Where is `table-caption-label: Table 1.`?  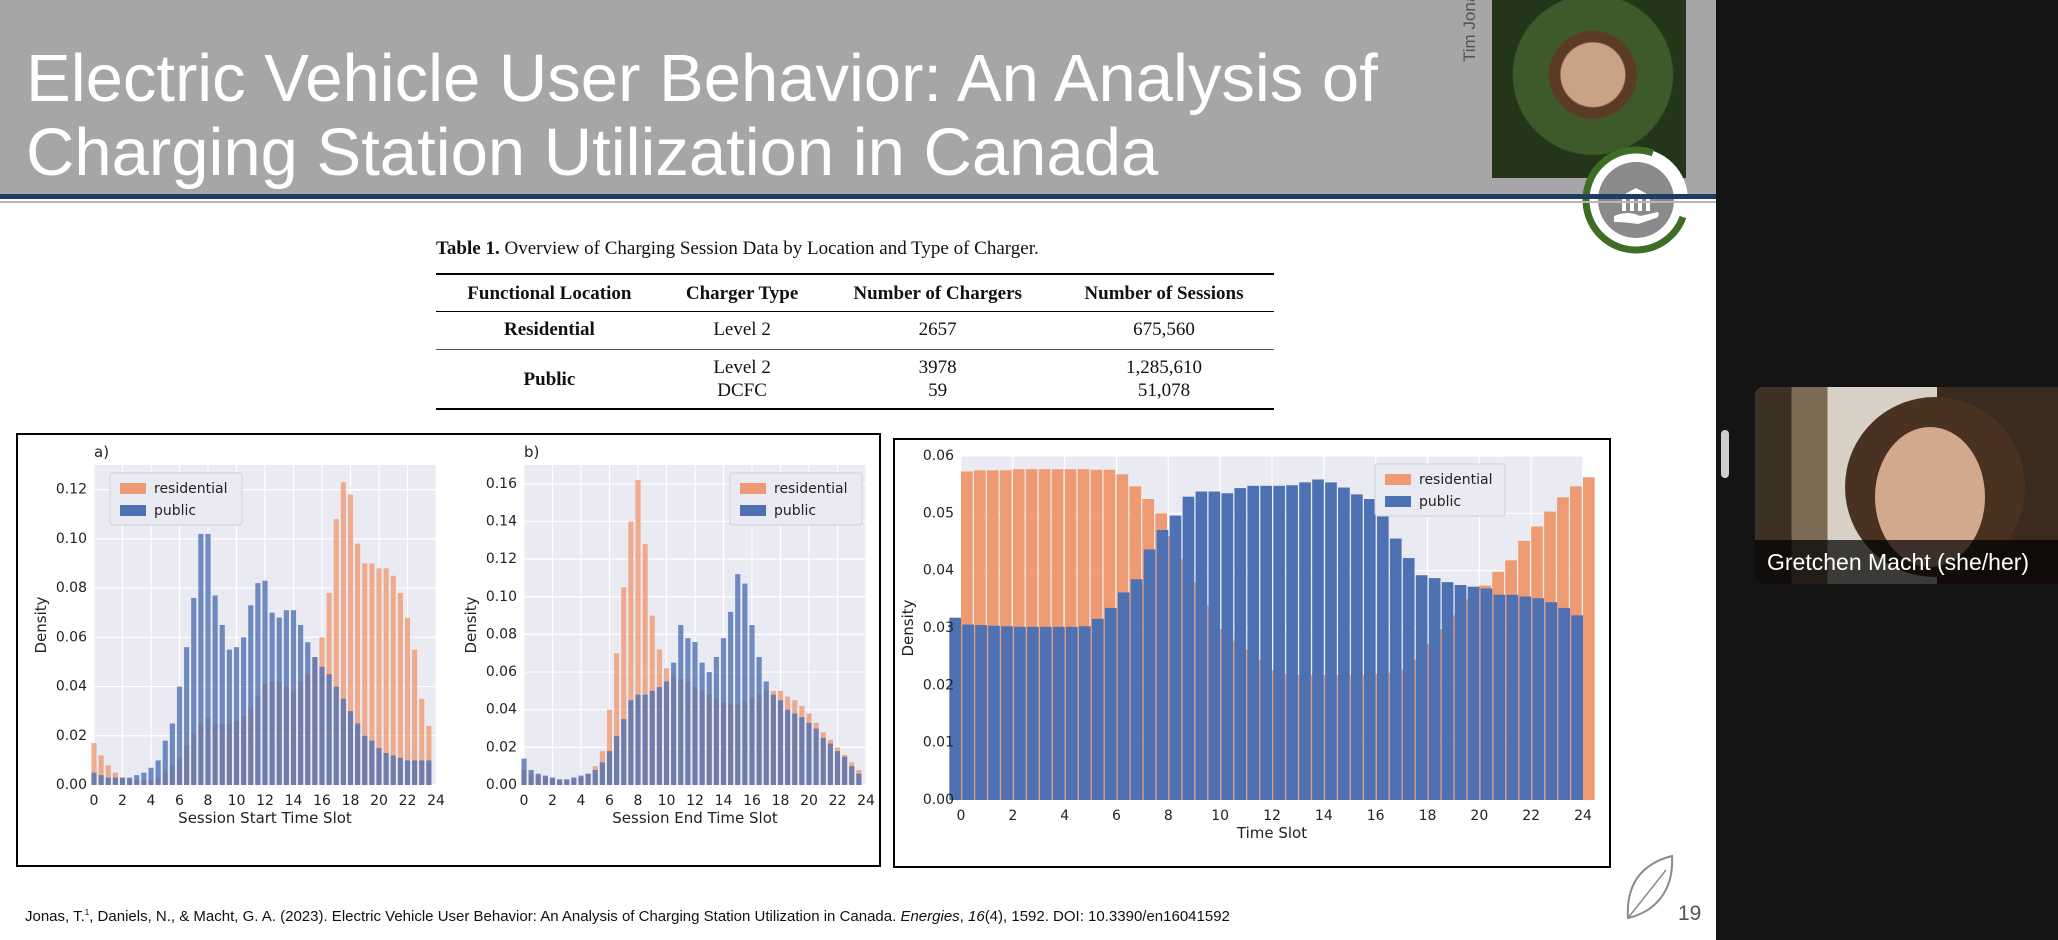 table-caption-label: Table 1. is located at coordinates (468, 248).